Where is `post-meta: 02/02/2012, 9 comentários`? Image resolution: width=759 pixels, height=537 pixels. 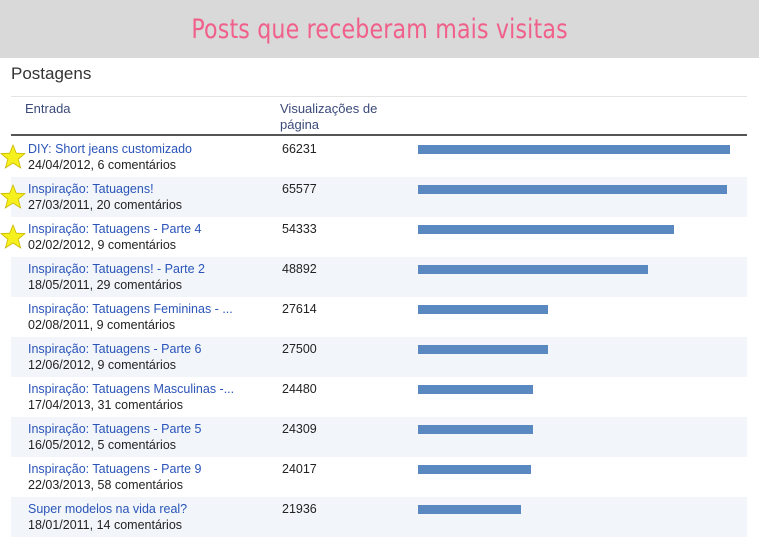 post-meta: 02/02/2012, 9 comentários is located at coordinates (102, 245).